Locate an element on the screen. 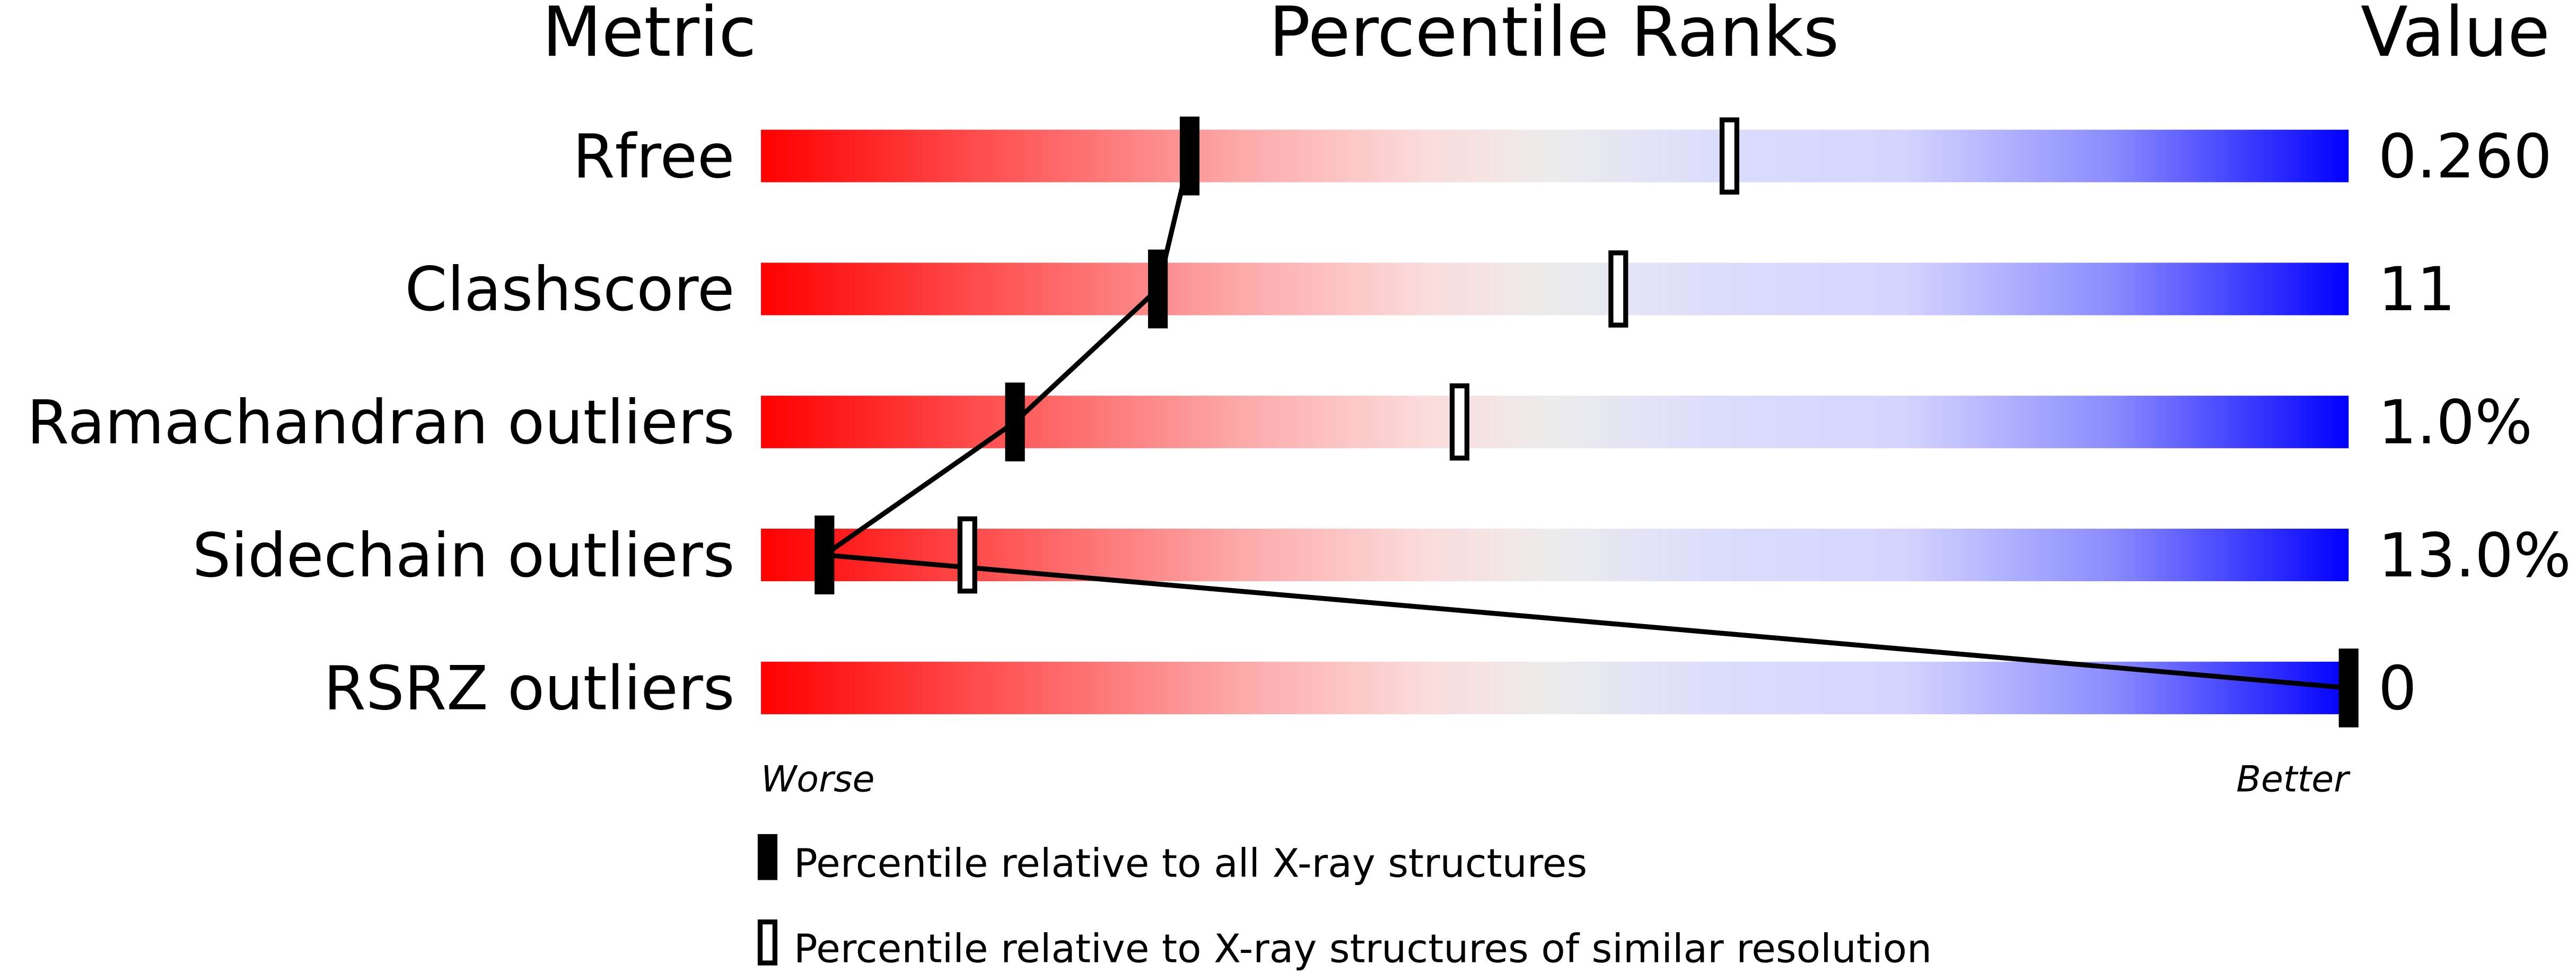 The image size is (2576, 972). metric-label: Sidechain outliers is located at coordinates (463, 556).